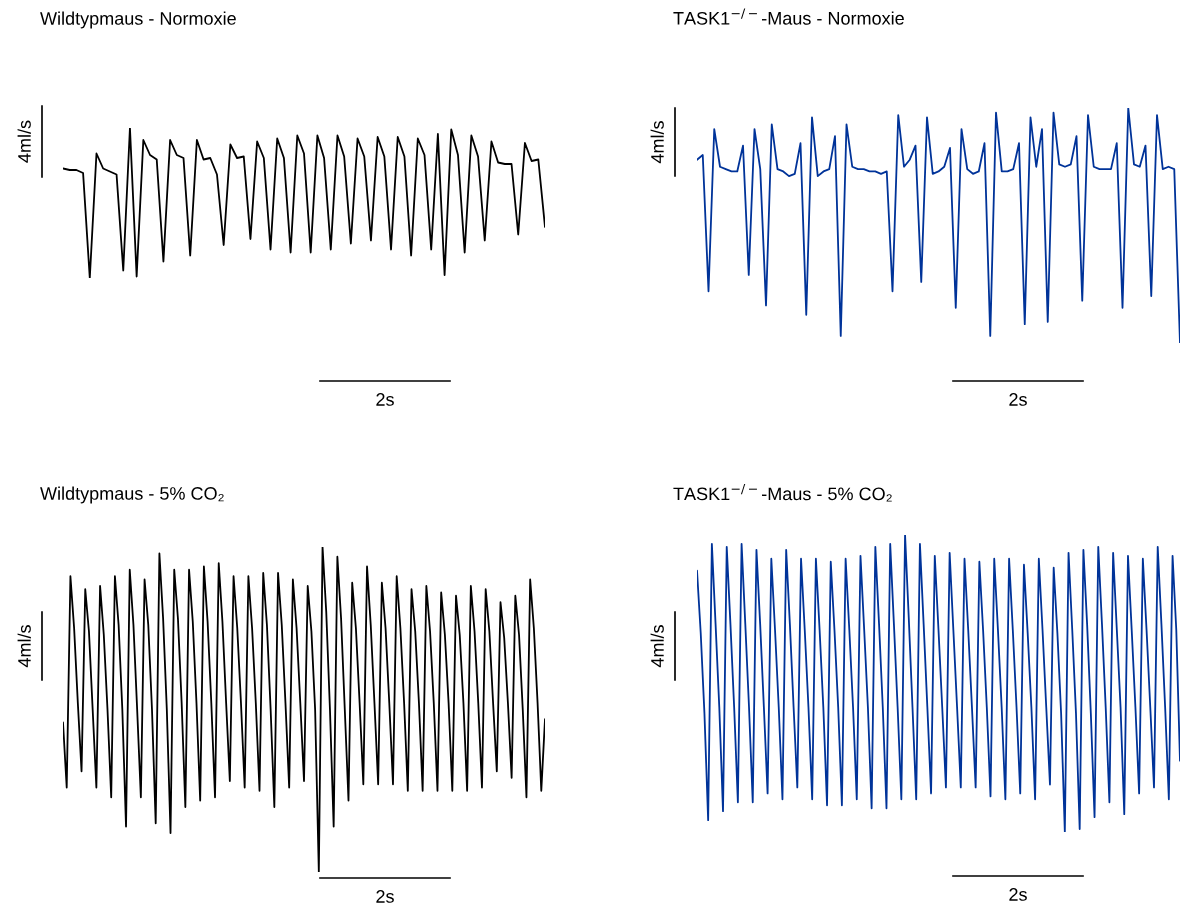 Image resolution: width=1181 pixels, height=908 pixels. I want to click on chart-title: TASK1$^{−/−}$-Maus - Normoxie, so click(788, 16).